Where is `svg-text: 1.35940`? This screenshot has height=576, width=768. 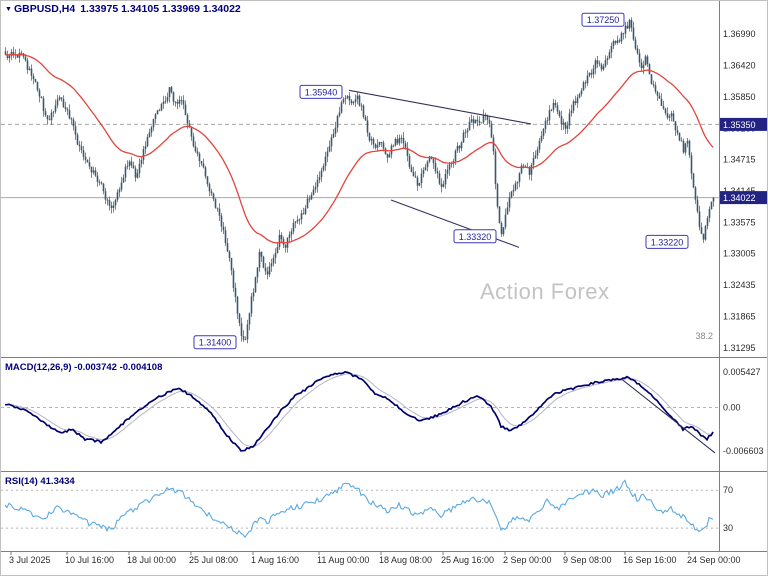 svg-text: 1.35940 is located at coordinates (321, 92).